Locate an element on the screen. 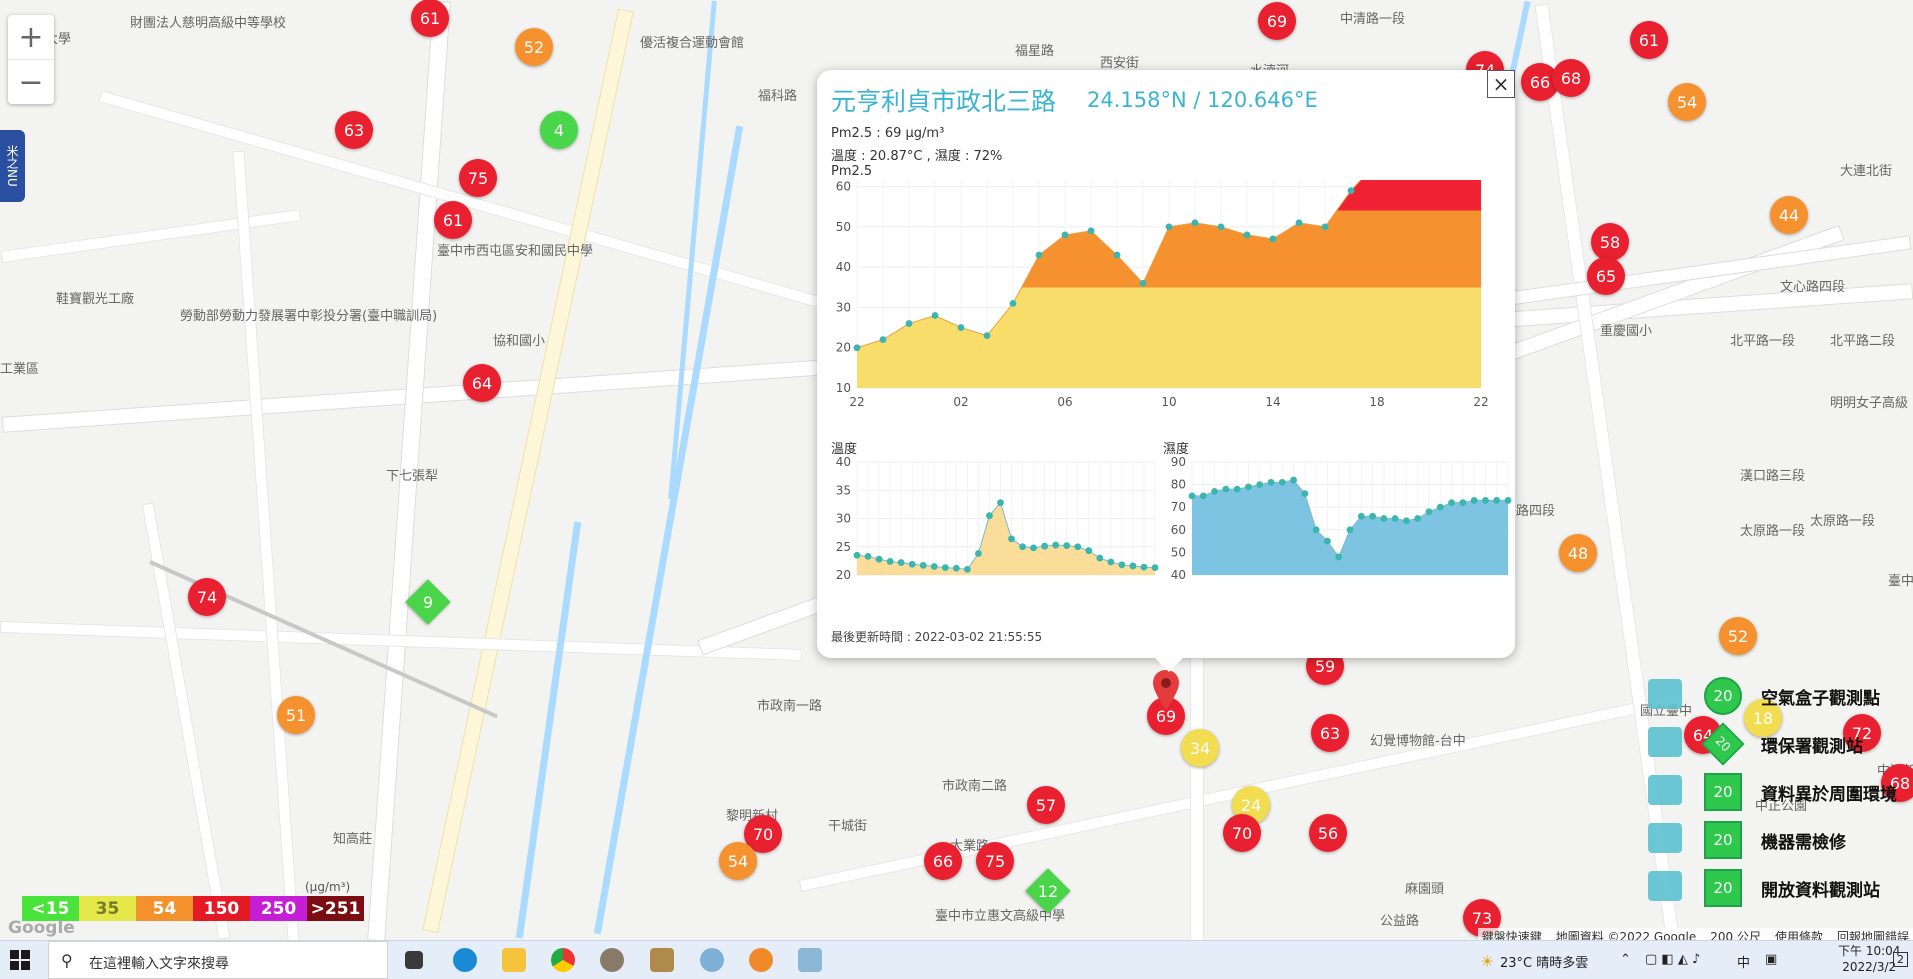 The image size is (1913, 979). airbox-marker: 58 is located at coordinates (1610, 242).